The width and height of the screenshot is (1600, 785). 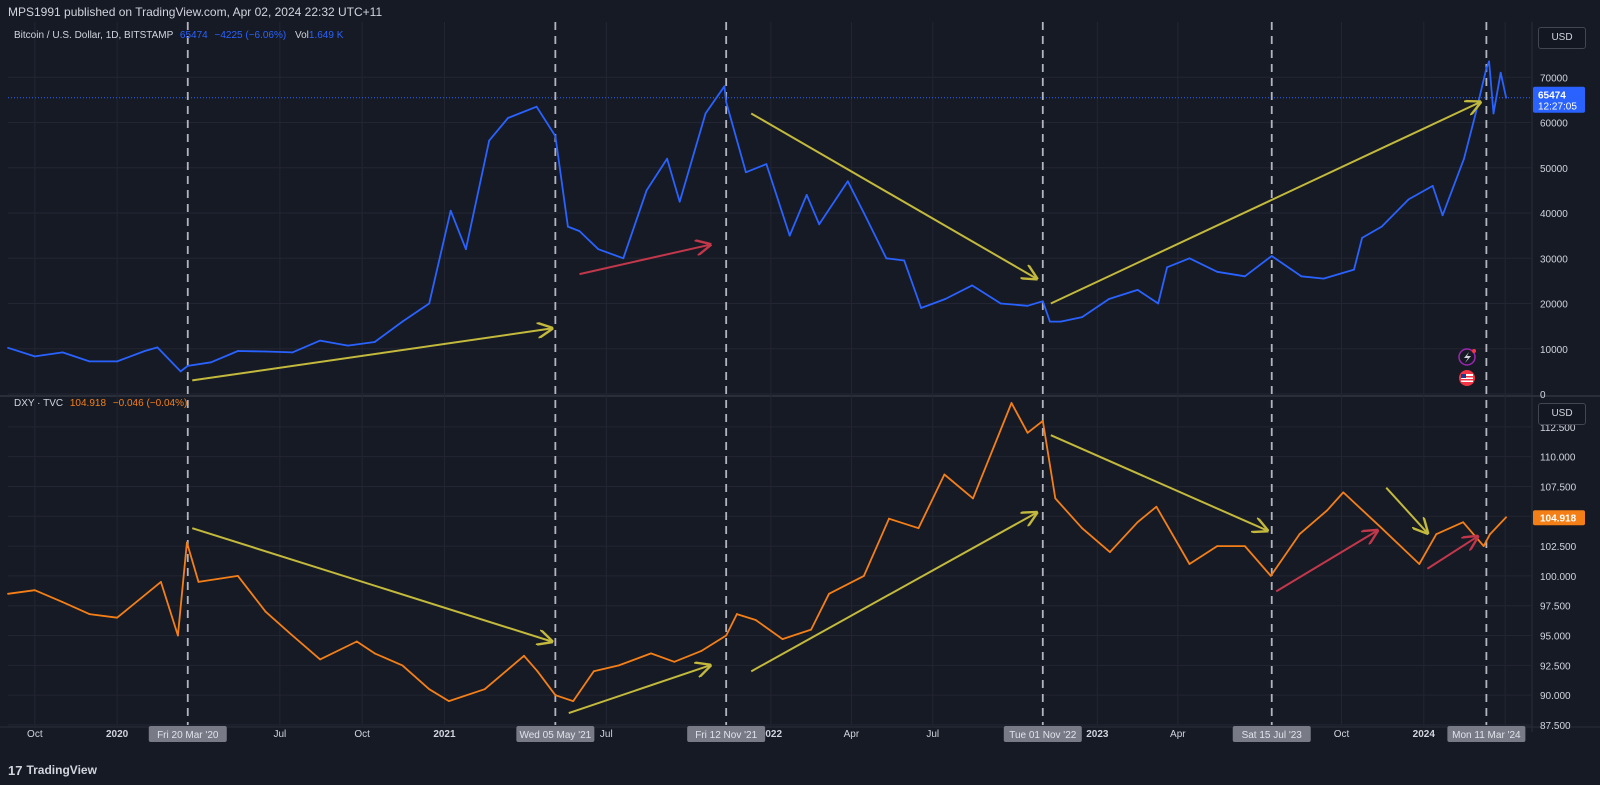 I want to click on btc-currency-button: USD, so click(x=1562, y=38).